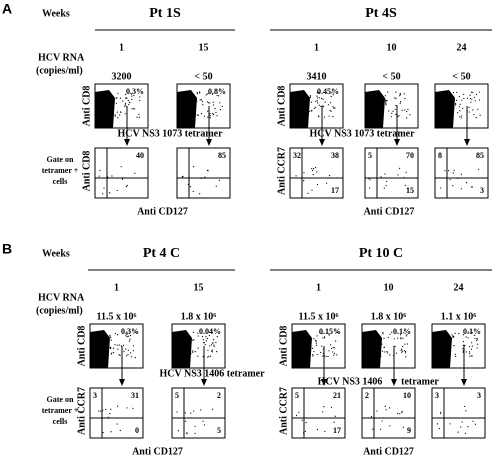  Describe the element at coordinates (389, 287) in the screenshot. I see `week: 10` at that location.